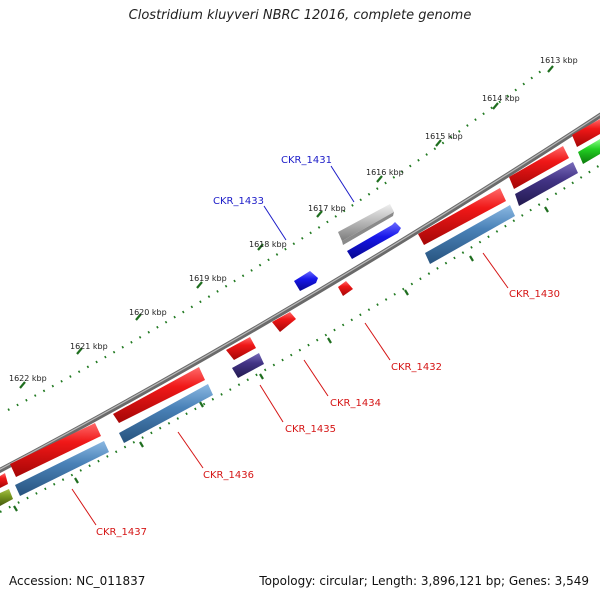  Describe the element at coordinates (228, 475) in the screenshot. I see `gene-label-ckr-1436: CKR_1436` at that location.